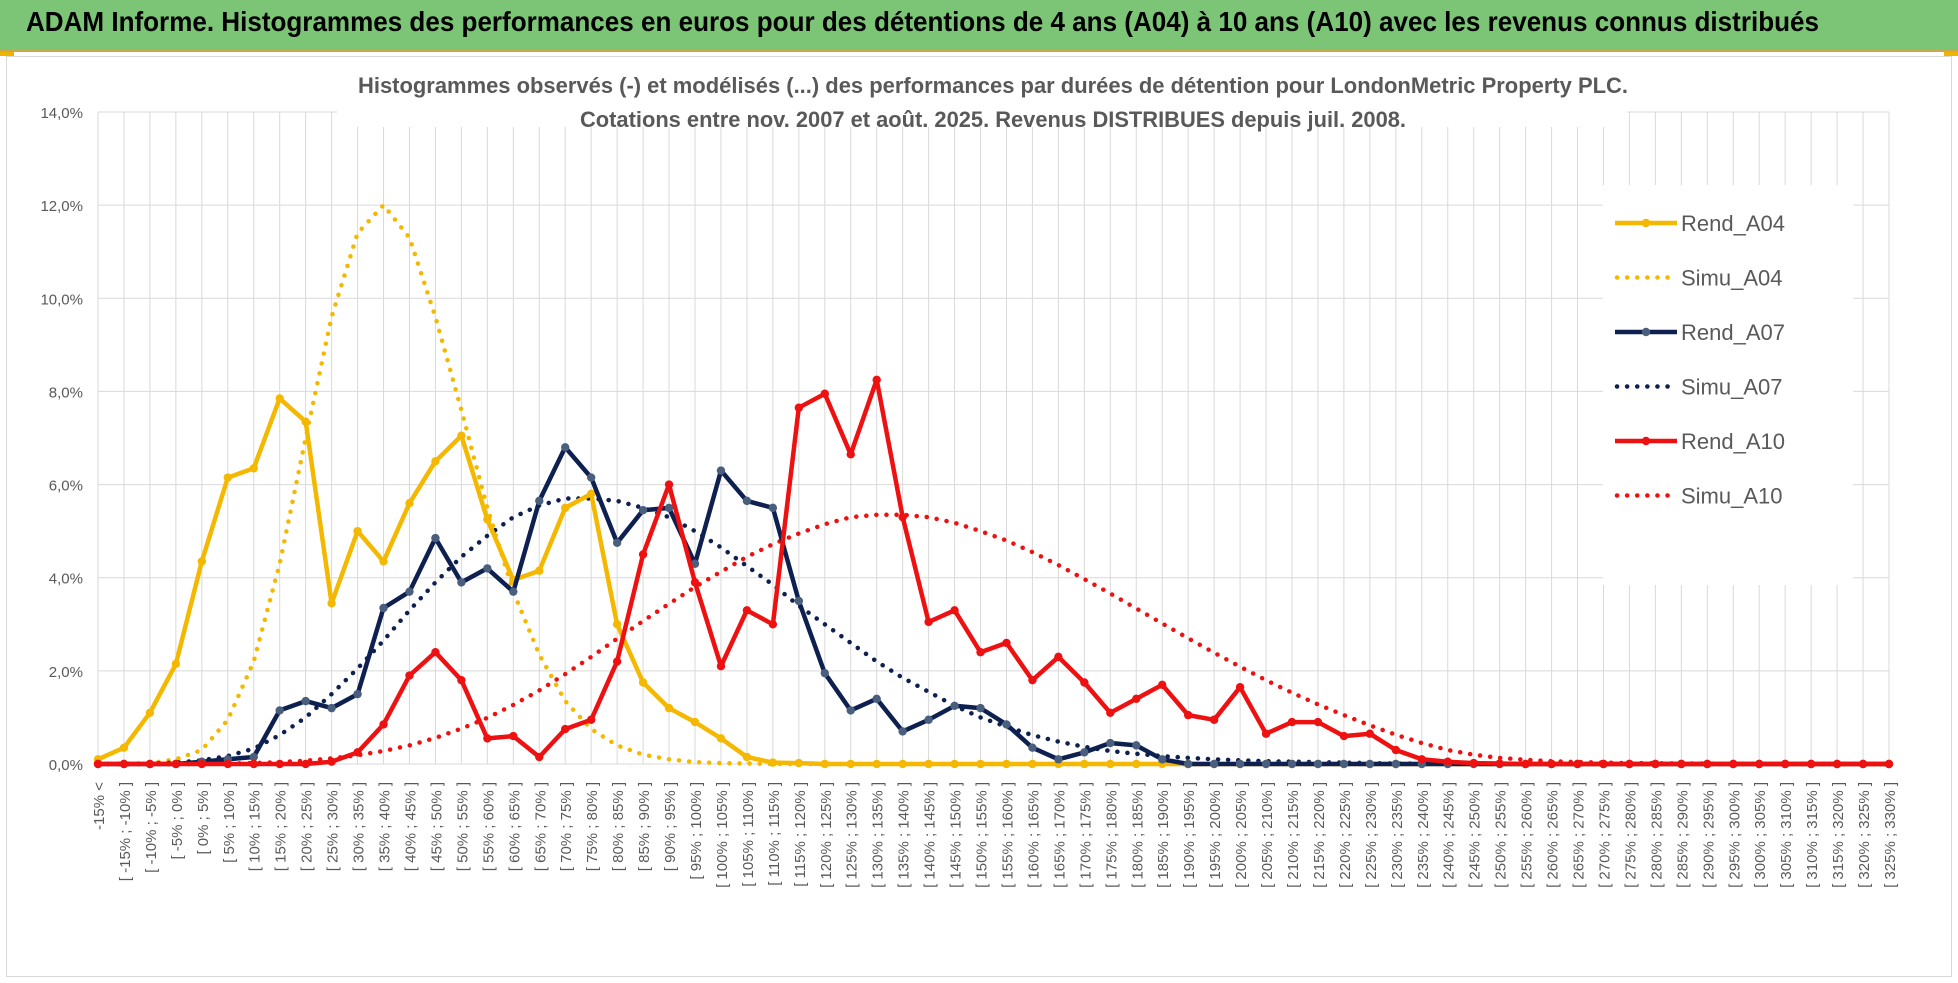 This screenshot has height=983, width=1958. I want to click on x-tick-label: [ 300% ; 305% ], so click(1760, 835).